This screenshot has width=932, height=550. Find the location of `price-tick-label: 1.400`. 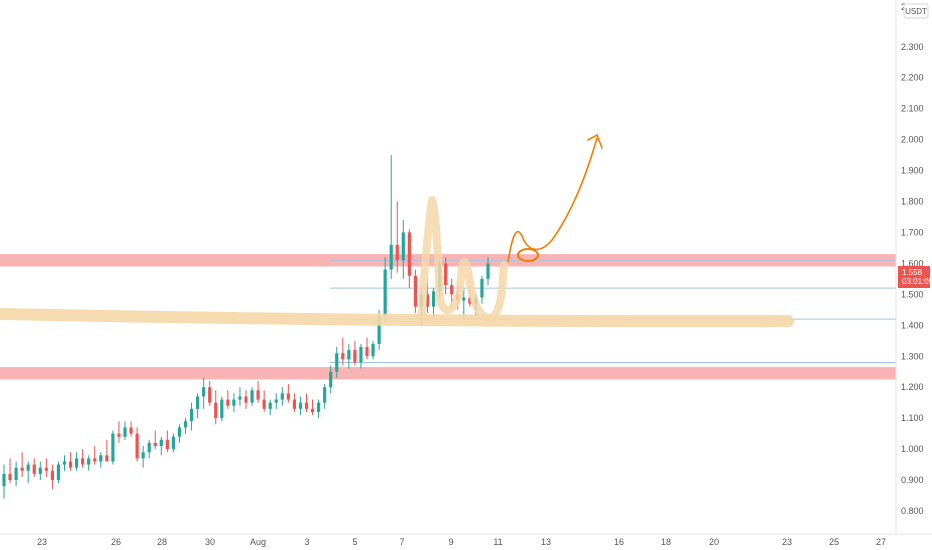

price-tick-label: 1.400 is located at coordinates (912, 325).